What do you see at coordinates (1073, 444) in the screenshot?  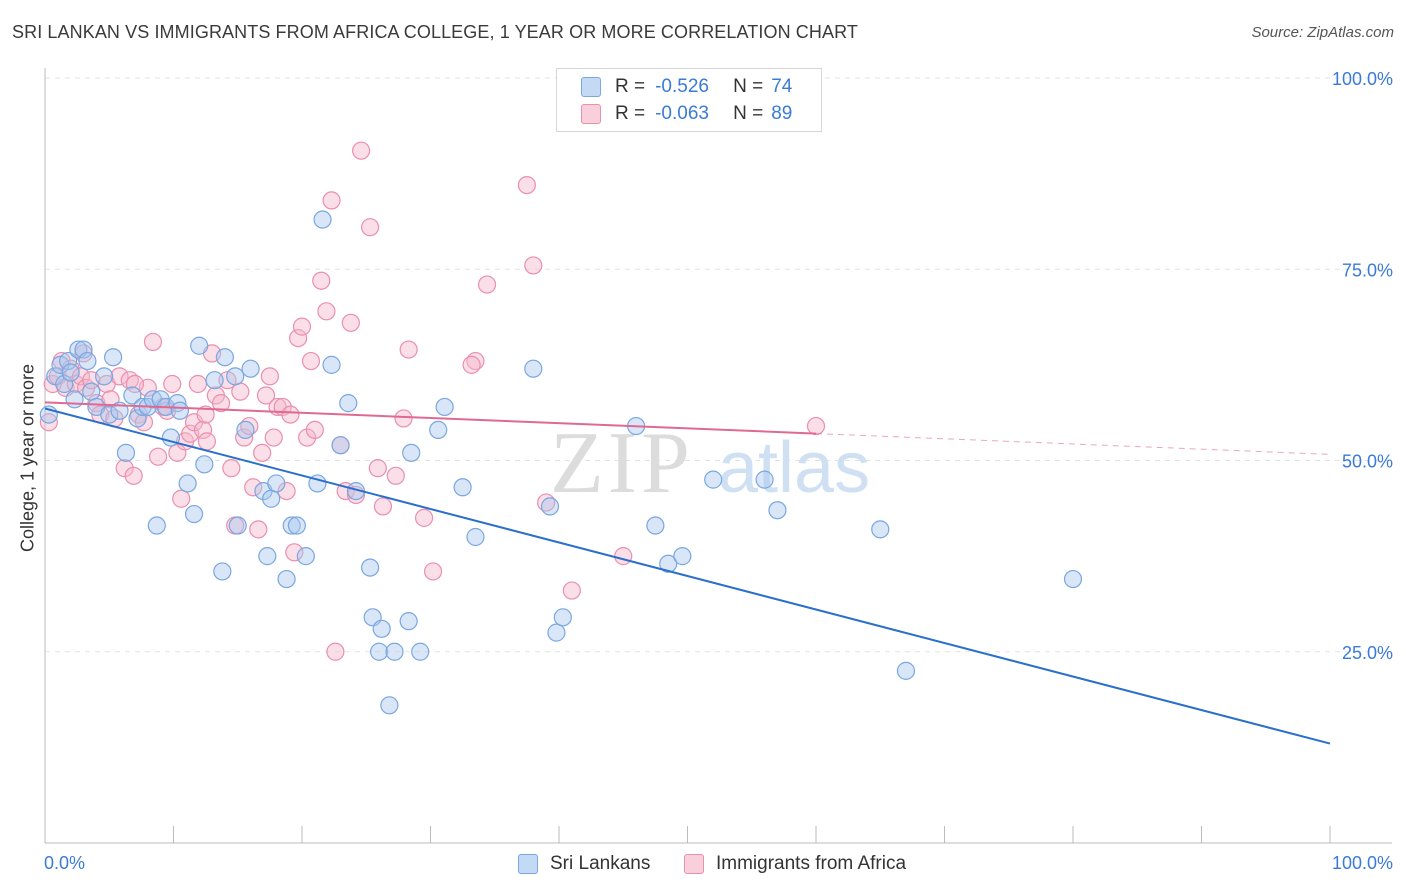 I see `trend-line-immigrants-extension` at bounding box center [1073, 444].